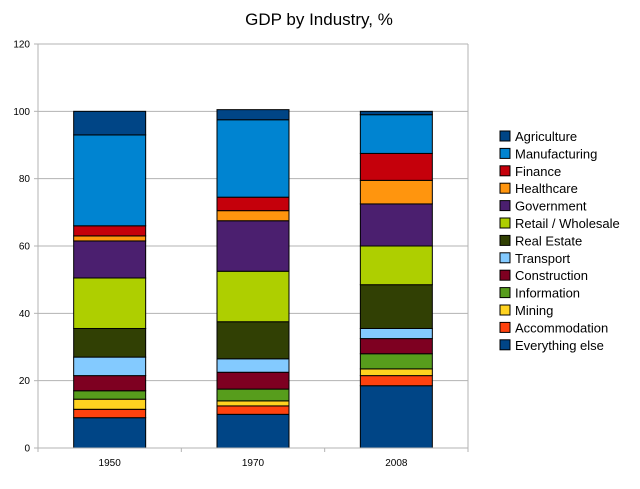  What do you see at coordinates (253, 403) in the screenshot?
I see `bar-segment-1970-mining` at bounding box center [253, 403].